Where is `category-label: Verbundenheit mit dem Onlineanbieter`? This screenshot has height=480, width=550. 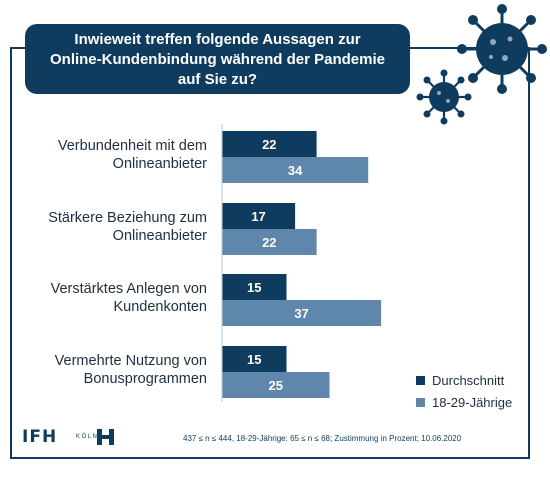
category-label: Verbundenheit mit dem Onlineanbieter is located at coordinates (132, 155).